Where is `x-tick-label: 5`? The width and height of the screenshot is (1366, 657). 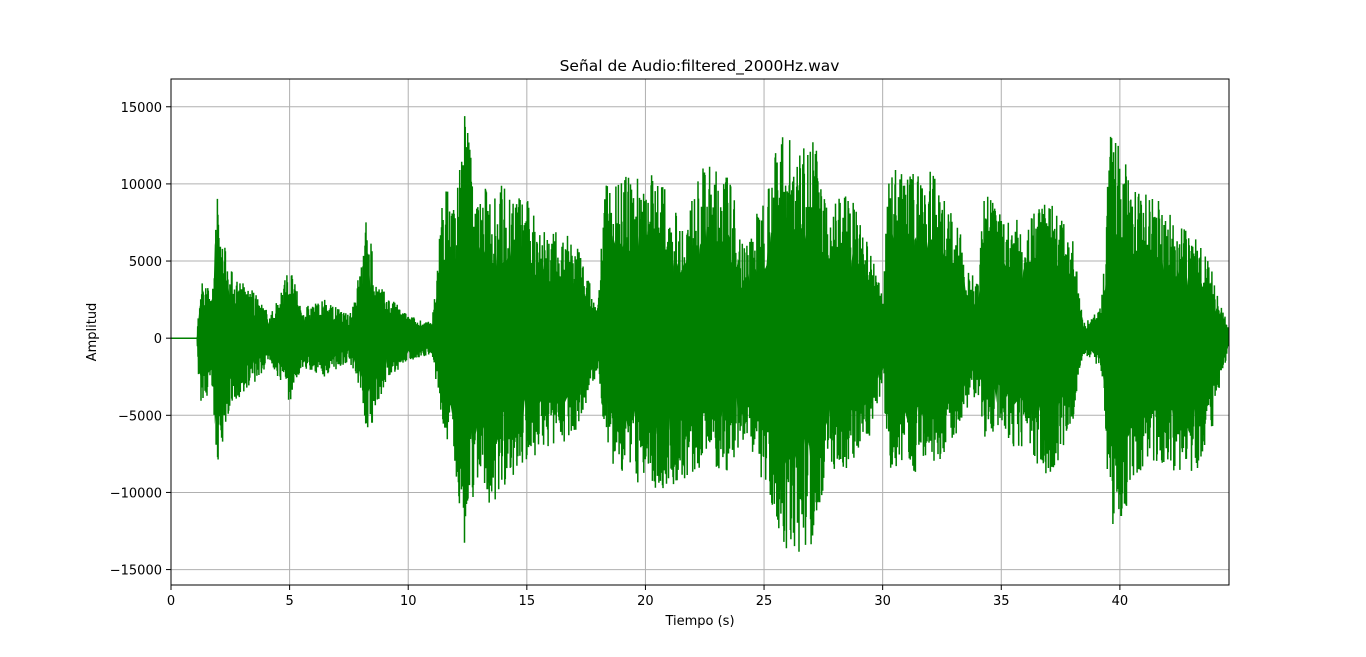 x-tick-label: 5 is located at coordinates (289, 601).